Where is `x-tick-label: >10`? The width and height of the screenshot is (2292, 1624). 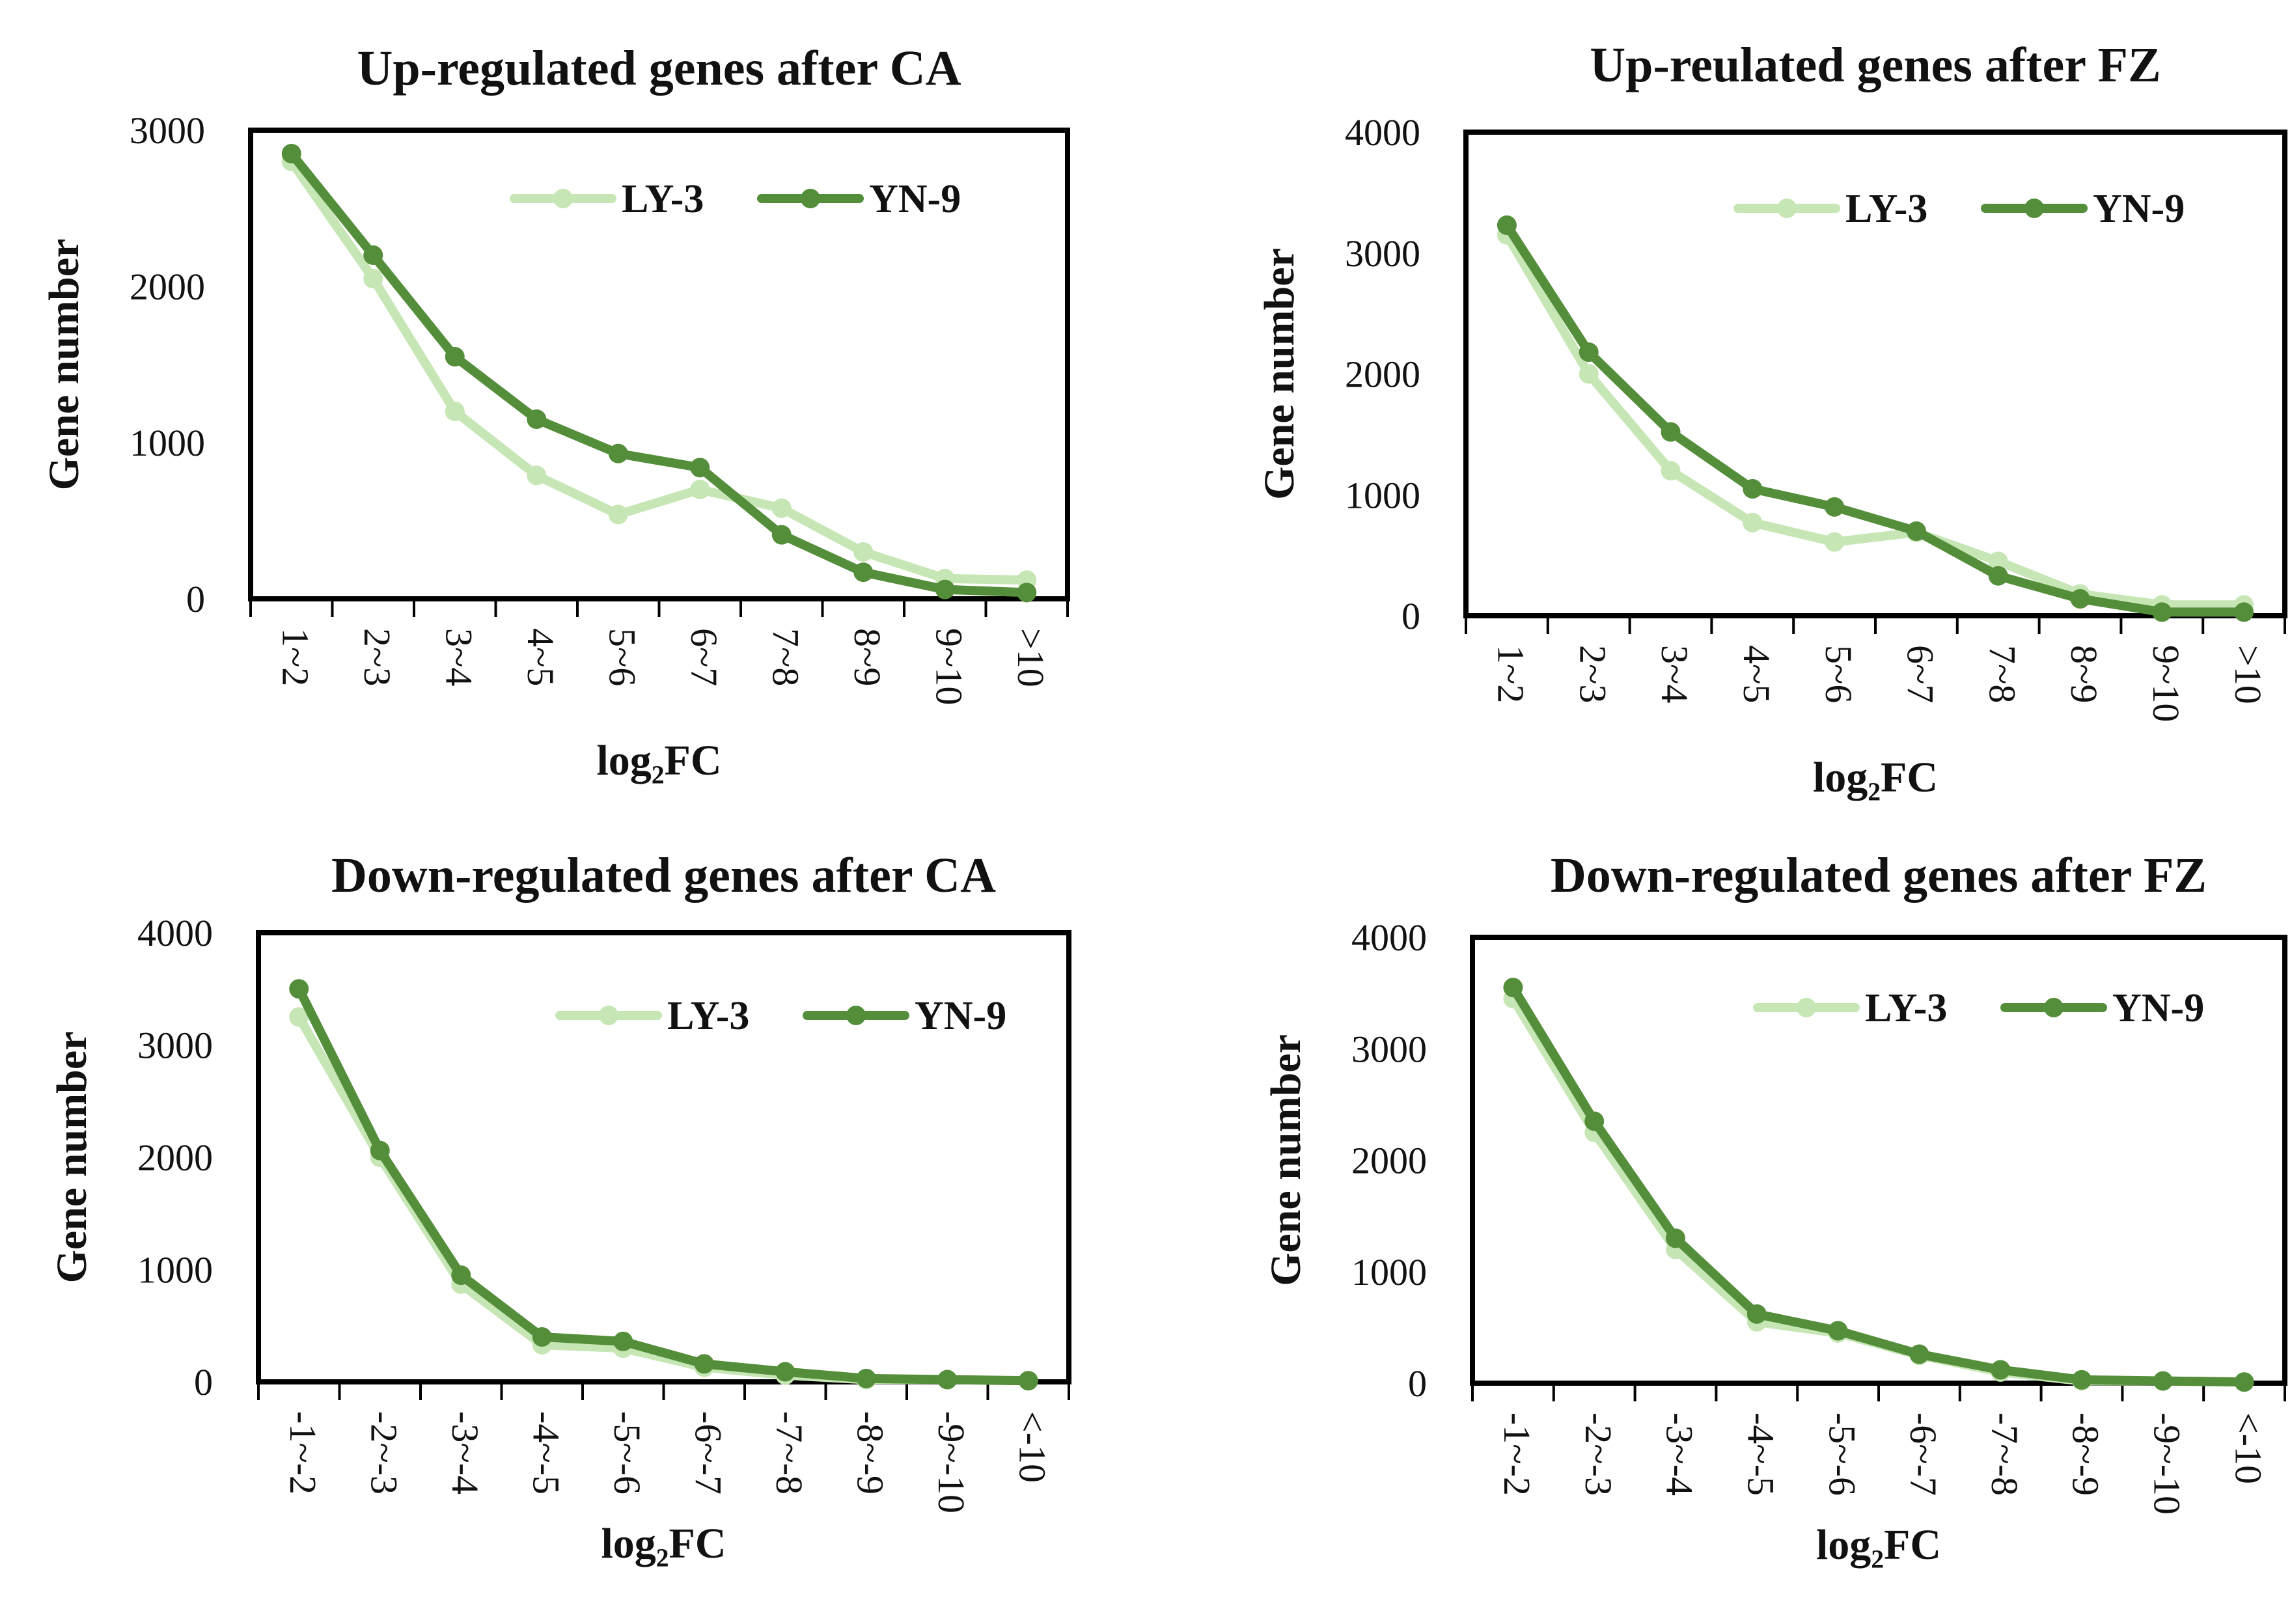 x-tick-label: >10 is located at coordinates (2248, 674).